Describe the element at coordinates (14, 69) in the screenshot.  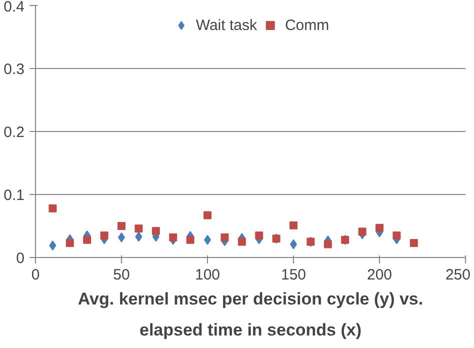
I see `y-tick-label: 0.3` at that location.